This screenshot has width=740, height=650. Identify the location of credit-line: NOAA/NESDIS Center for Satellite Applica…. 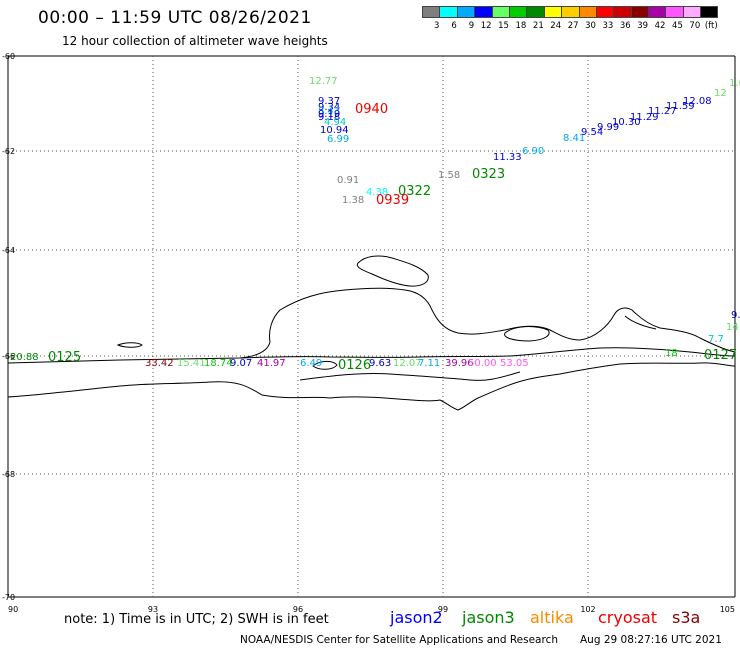
(399, 640).